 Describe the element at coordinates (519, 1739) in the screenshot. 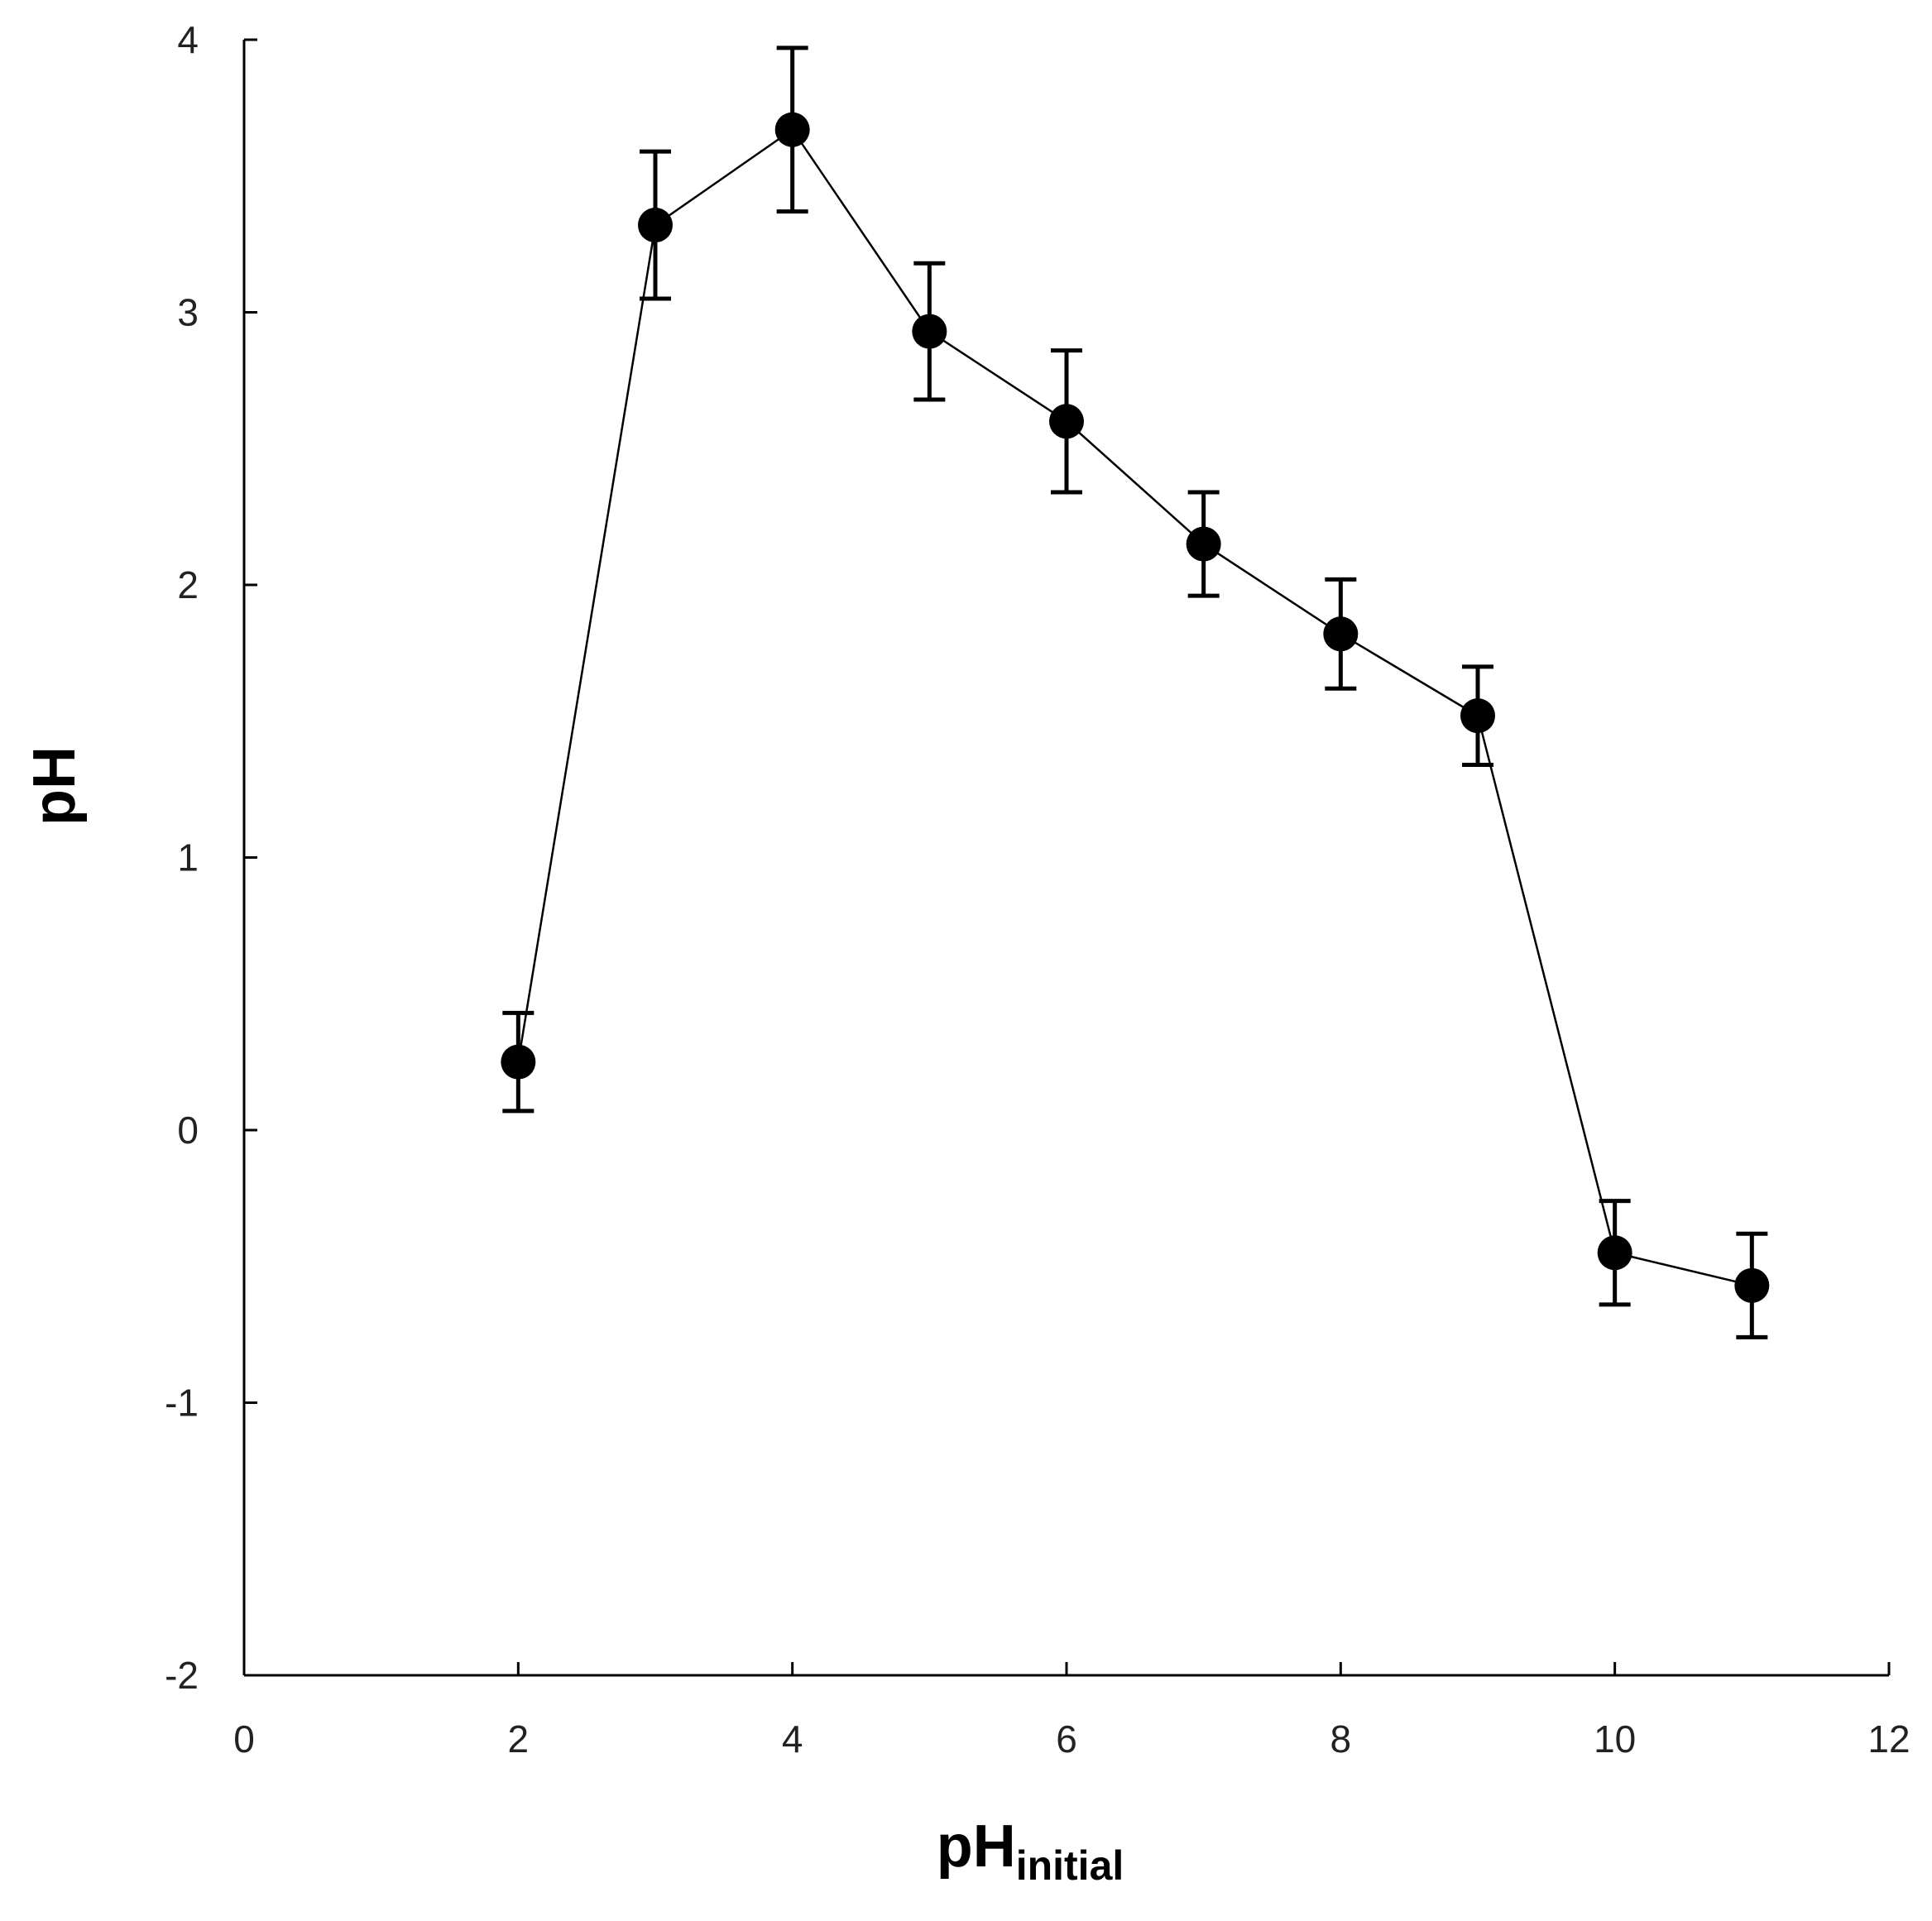

I see `x-tick-label: 2` at that location.